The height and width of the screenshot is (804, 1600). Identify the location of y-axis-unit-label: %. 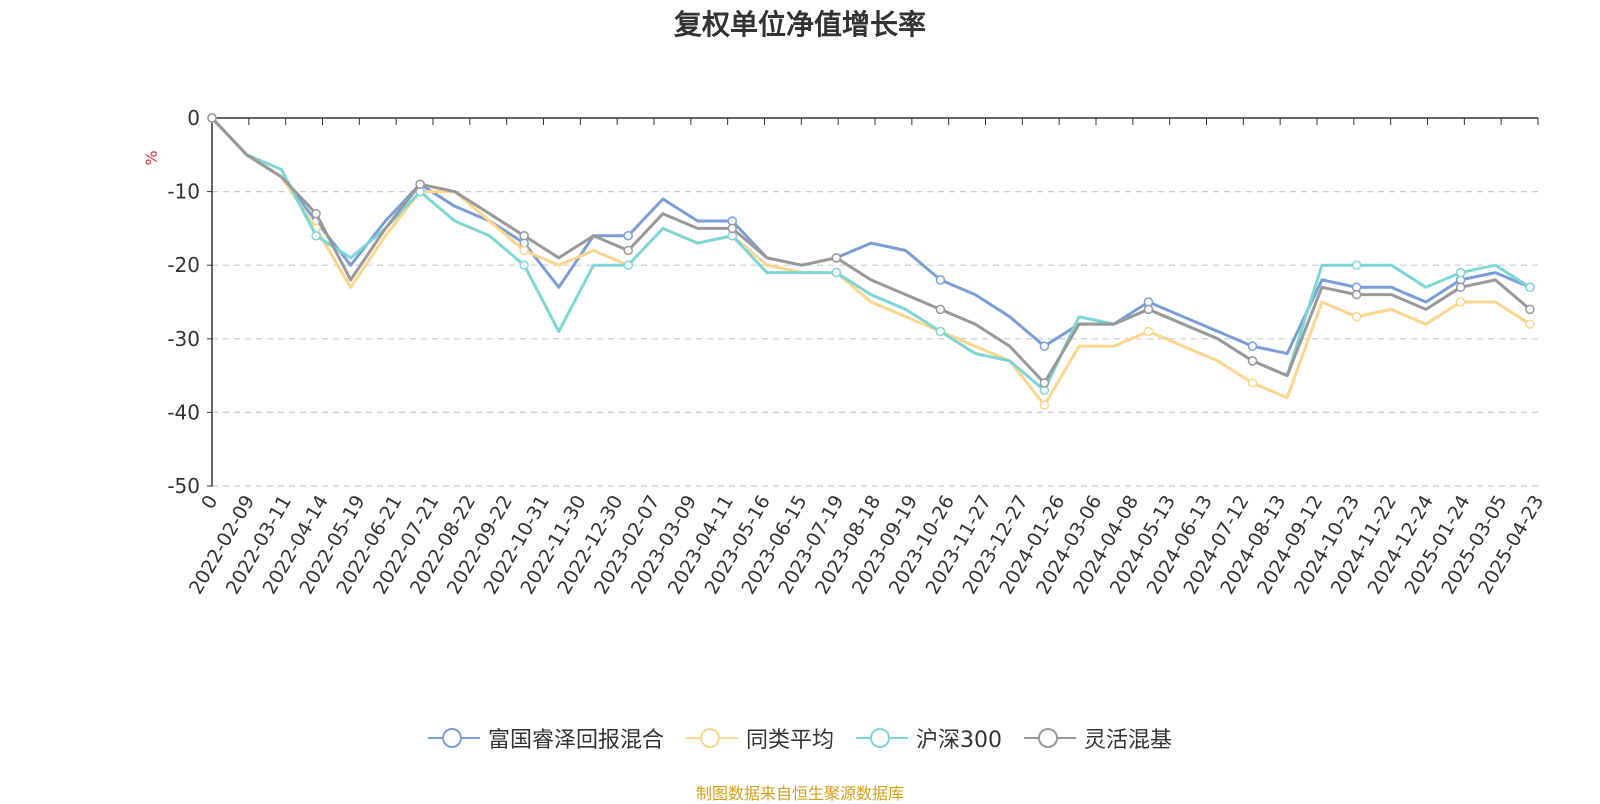
(151, 157).